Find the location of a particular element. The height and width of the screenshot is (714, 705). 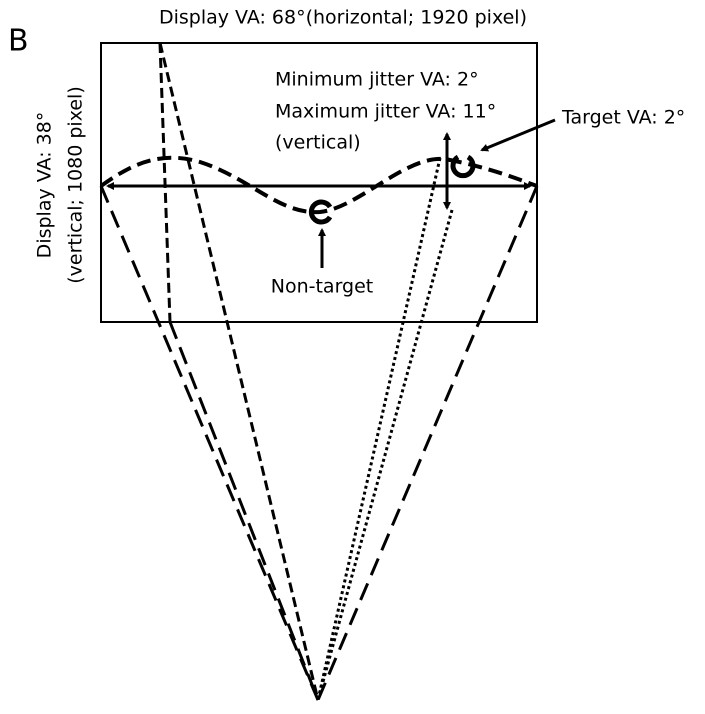

jitter-label: Maximum jitter VA: 11° is located at coordinates (385, 112).